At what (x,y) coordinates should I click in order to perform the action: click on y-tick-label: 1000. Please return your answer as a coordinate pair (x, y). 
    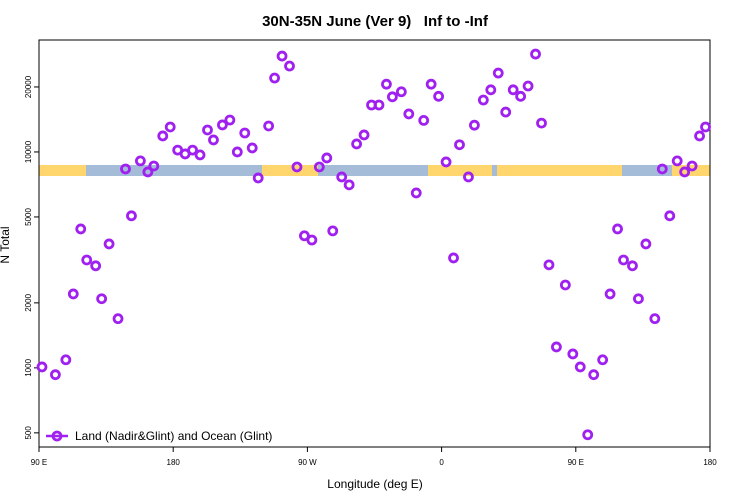
    Looking at the image, I should click on (28, 367).